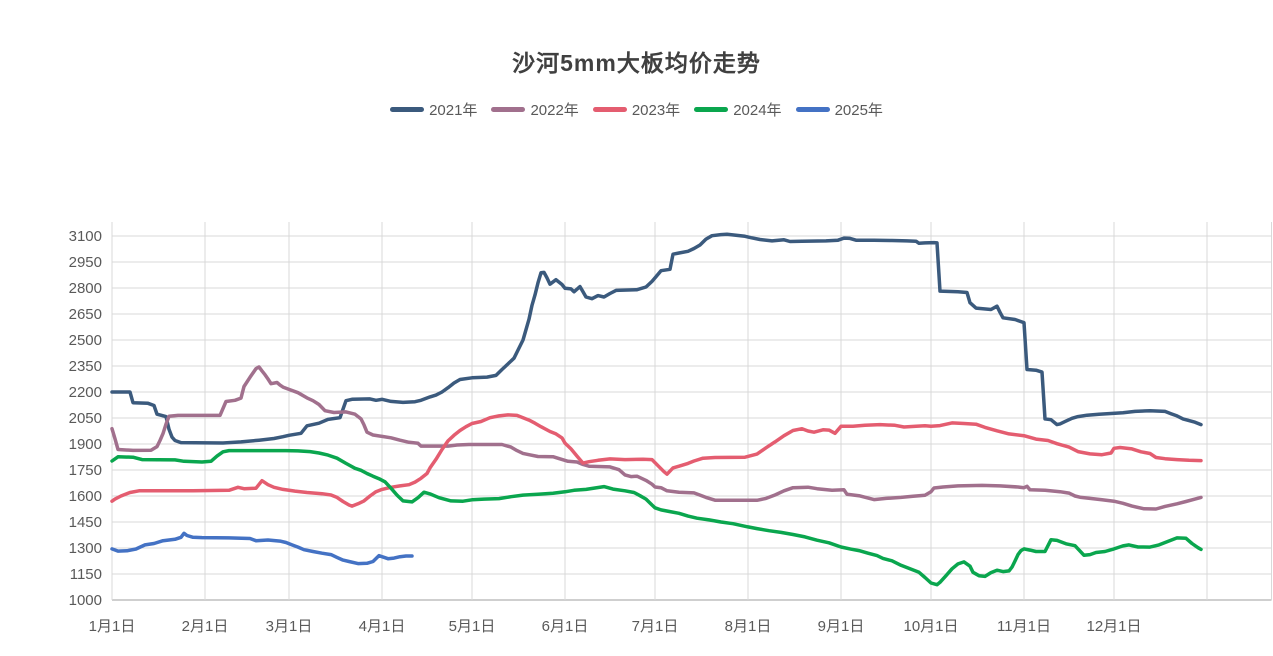  Describe the element at coordinates (85, 496) in the screenshot. I see `y-axis-tick-label: 1600` at that location.